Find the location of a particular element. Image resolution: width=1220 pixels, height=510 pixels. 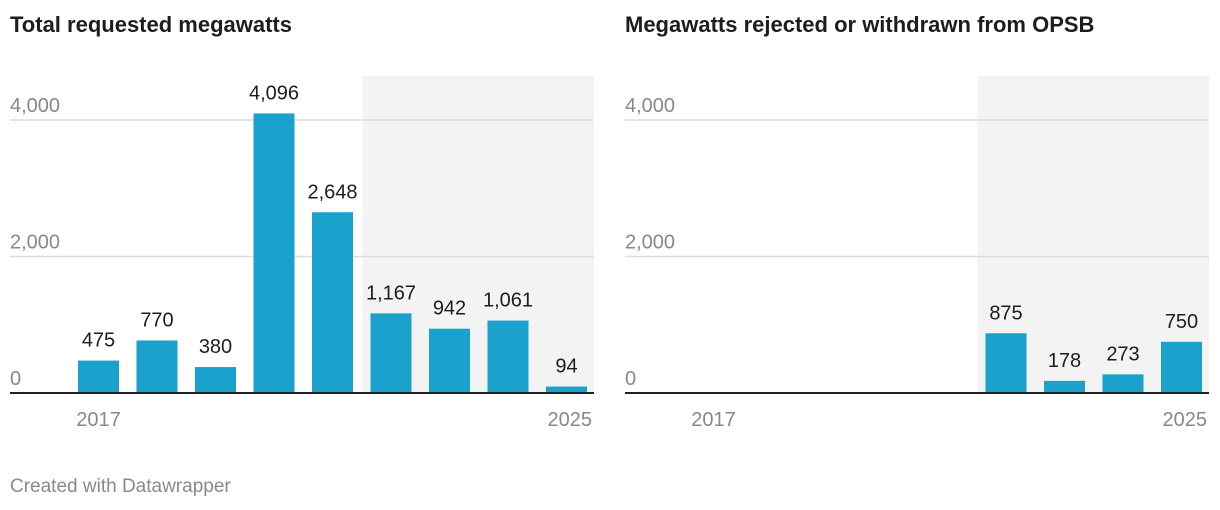

data-label: 770 is located at coordinates (156, 320).